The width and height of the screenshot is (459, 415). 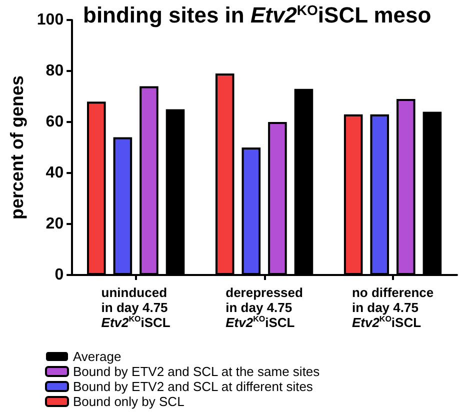 I want to click on legend-label: Bound only by SCL, so click(x=128, y=401).